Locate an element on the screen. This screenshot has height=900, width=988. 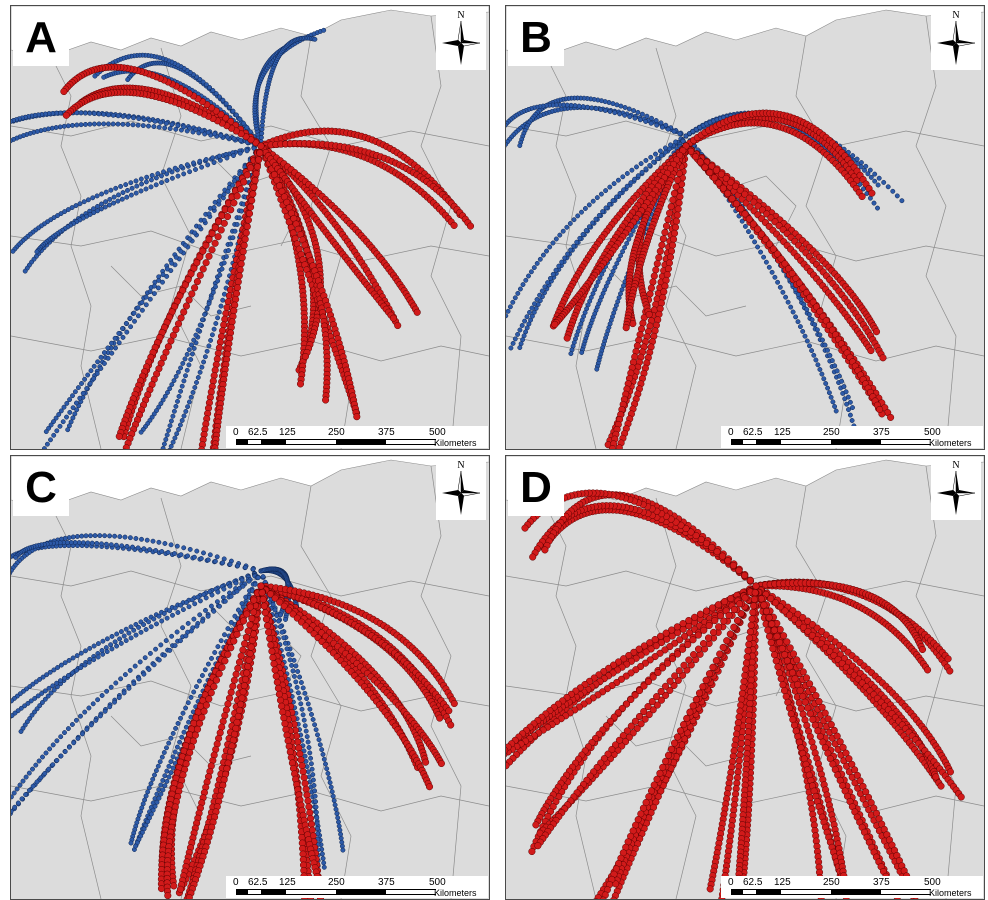
scale-segment is located at coordinates (311, 442).